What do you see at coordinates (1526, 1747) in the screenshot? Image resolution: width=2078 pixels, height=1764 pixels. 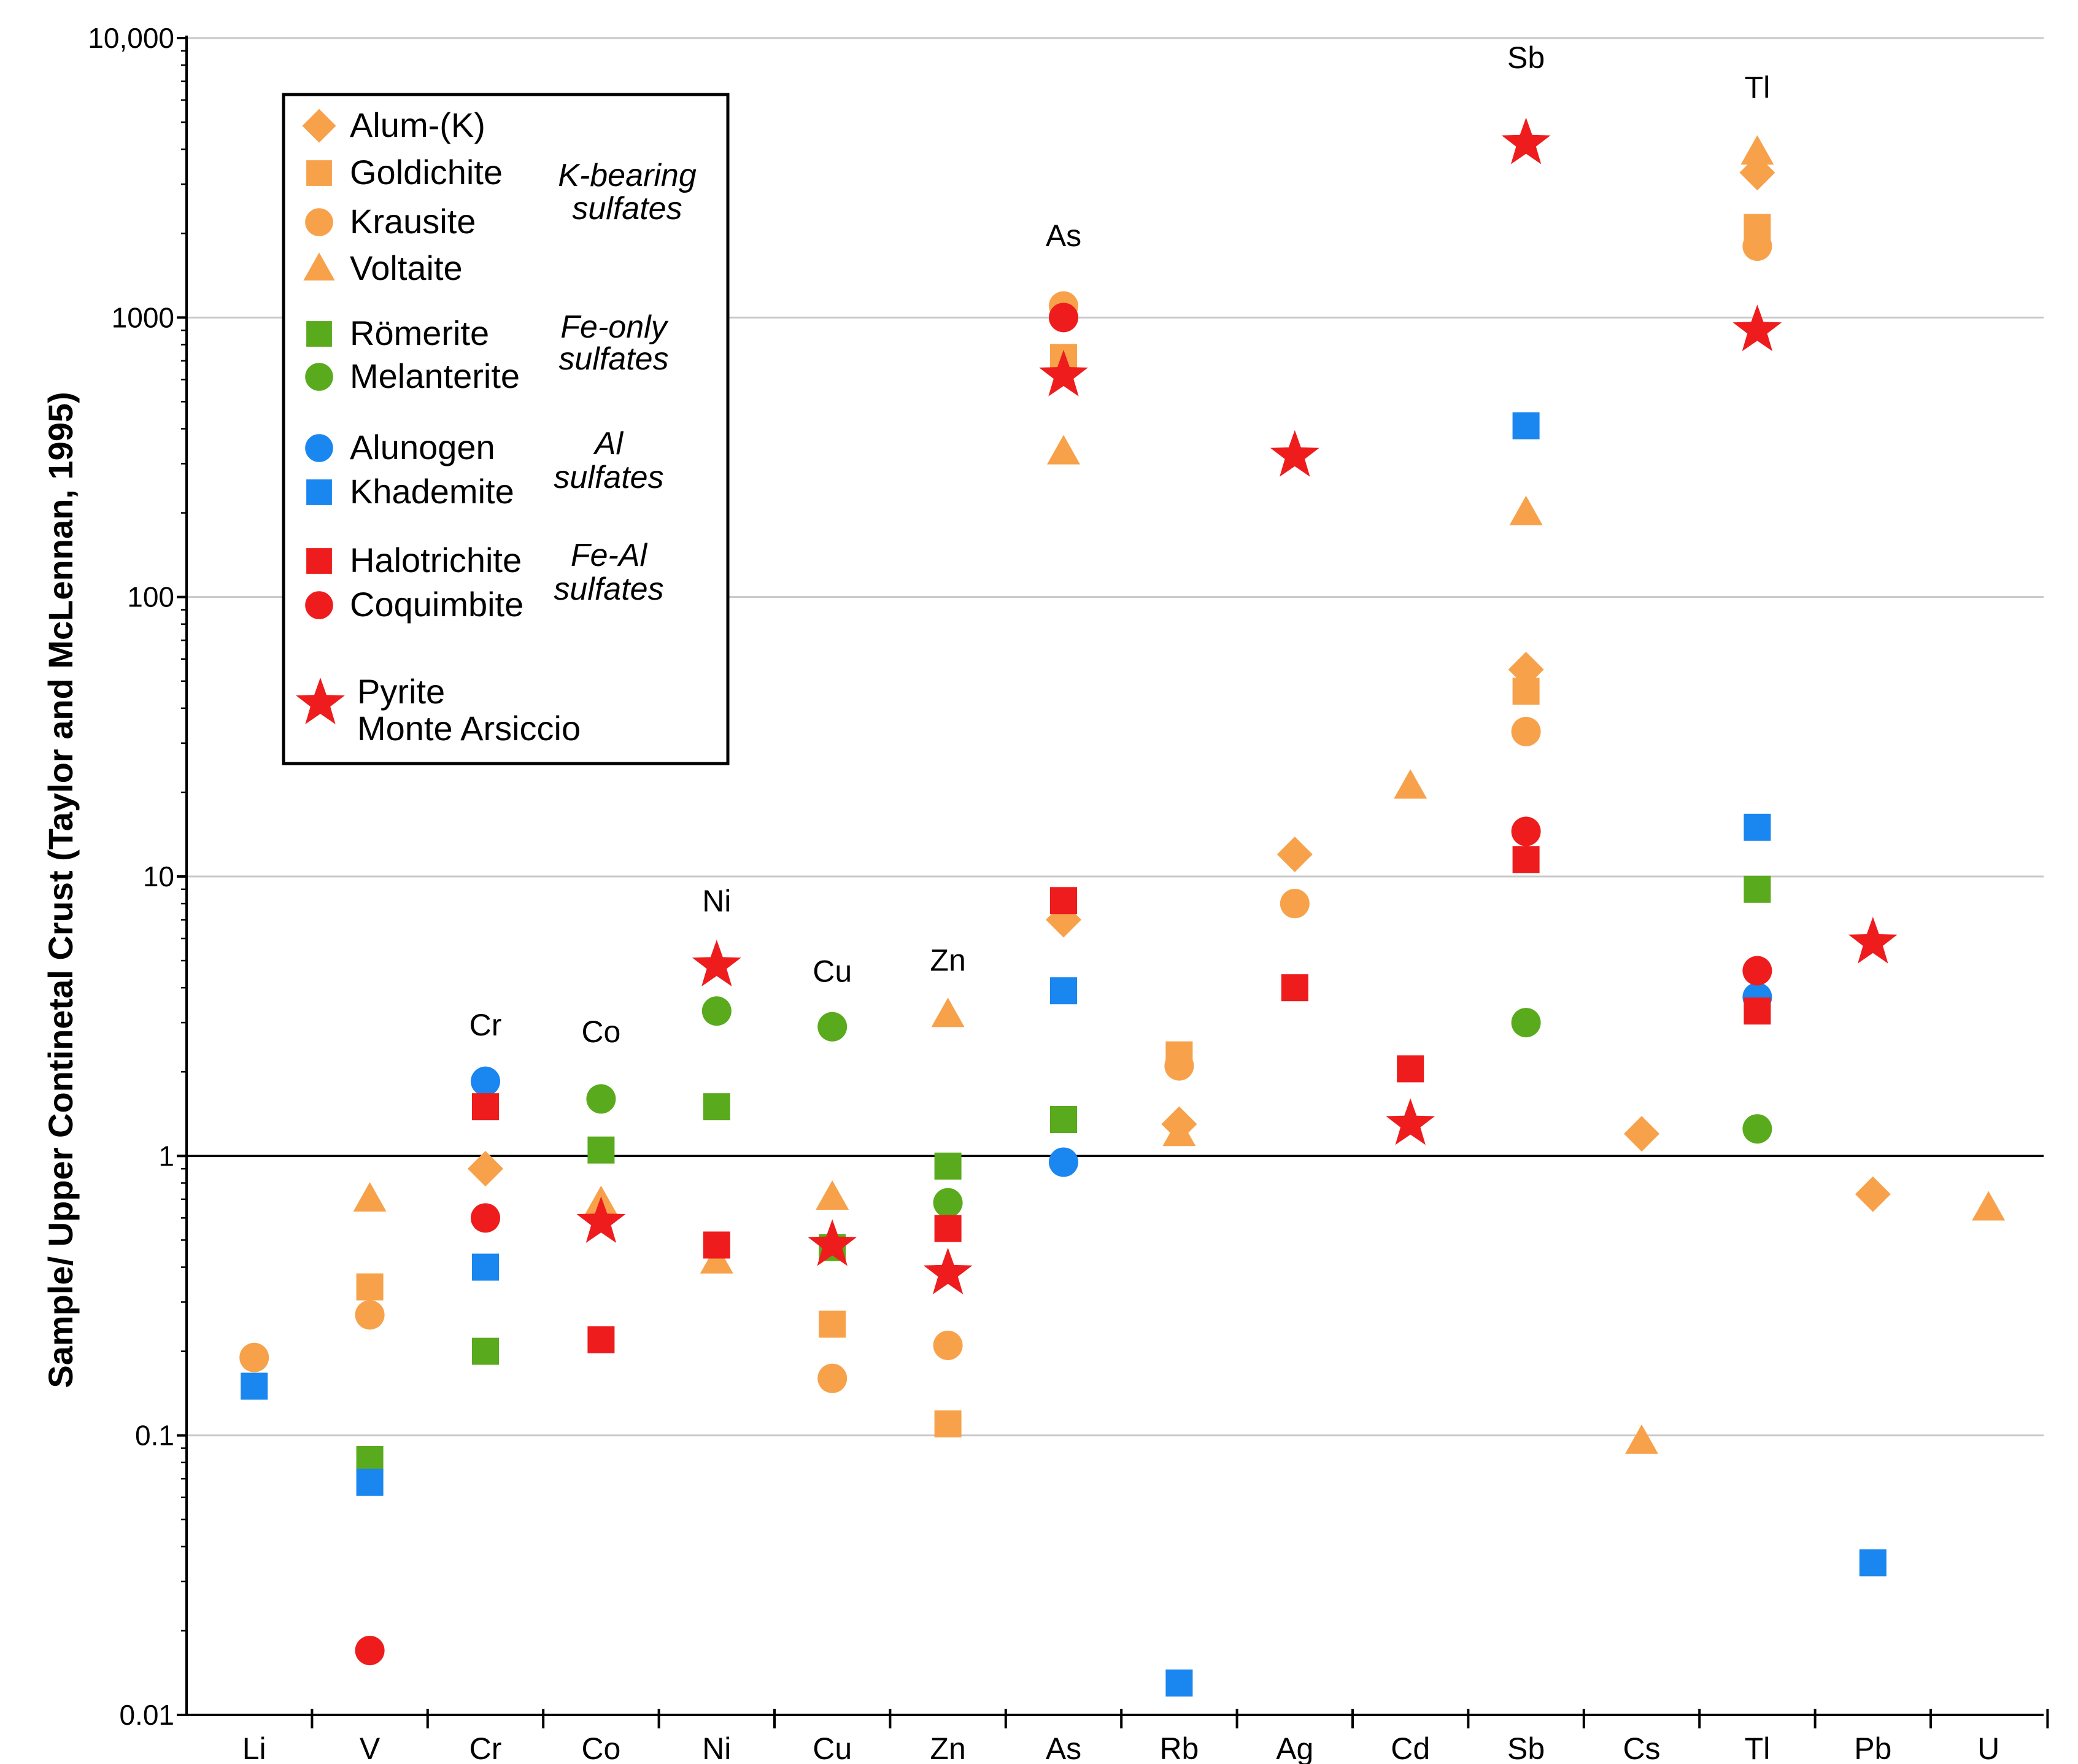 I see `x-tick-label-sb: Sb` at bounding box center [1526, 1747].